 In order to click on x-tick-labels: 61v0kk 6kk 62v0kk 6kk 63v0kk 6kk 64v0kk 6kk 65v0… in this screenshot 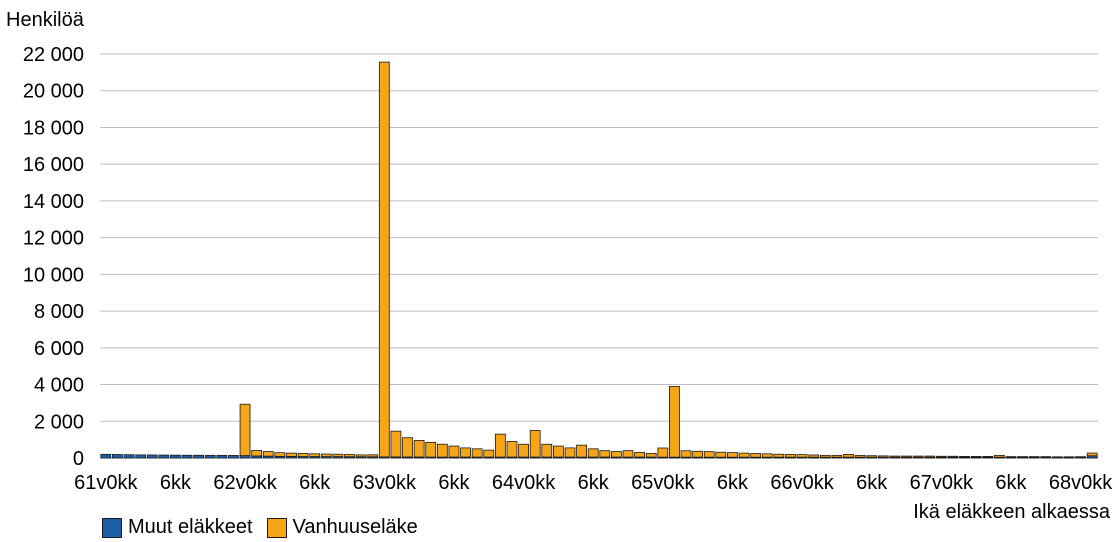, I will do `click(593, 483)`.